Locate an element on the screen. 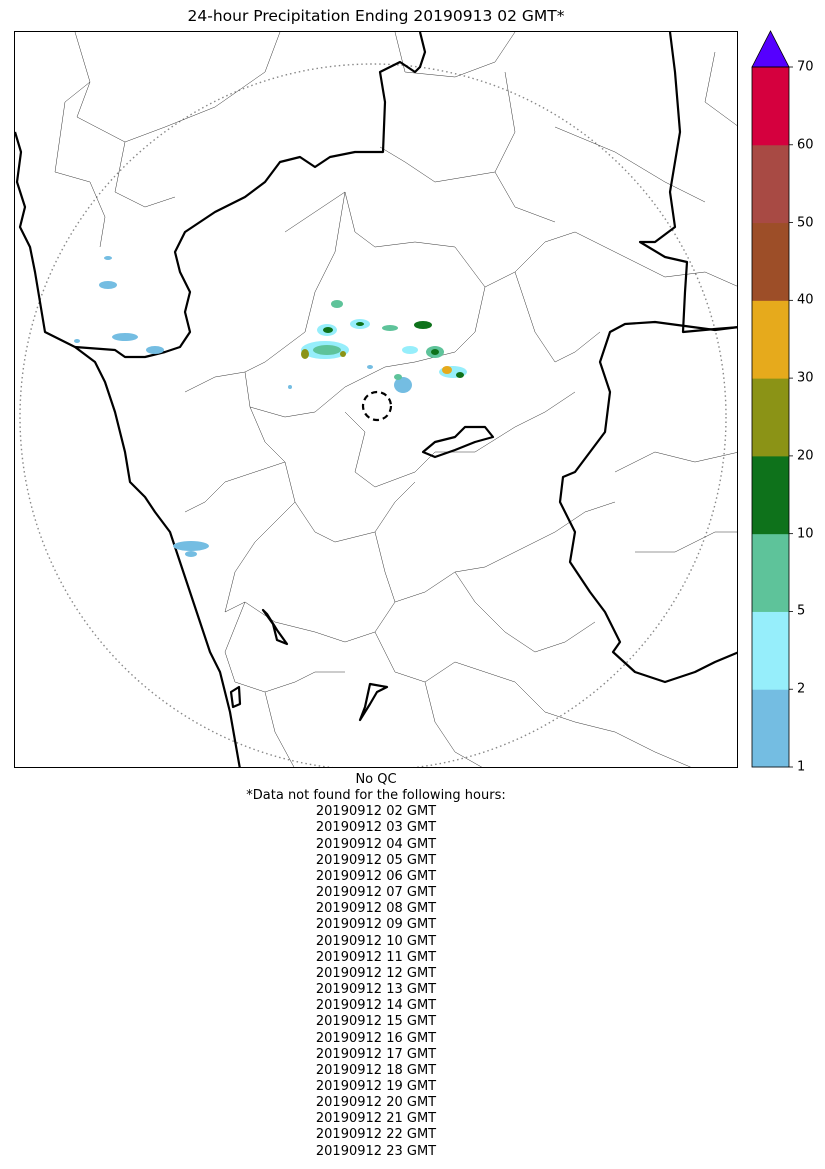 Image resolution: width=825 pixels, height=1169 pixels. missing-hour-item: 20190912 08 GMT is located at coordinates (376, 909).